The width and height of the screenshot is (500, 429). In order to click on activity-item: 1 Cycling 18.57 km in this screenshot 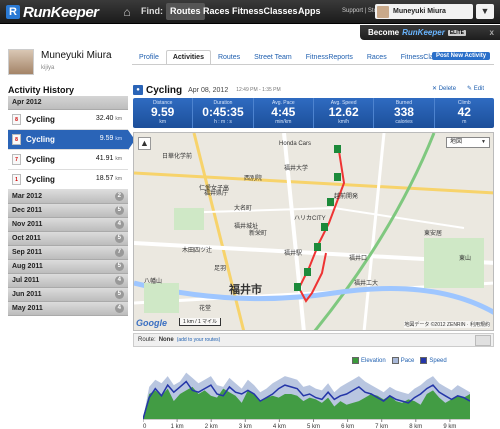, I will do `click(68, 180)`.